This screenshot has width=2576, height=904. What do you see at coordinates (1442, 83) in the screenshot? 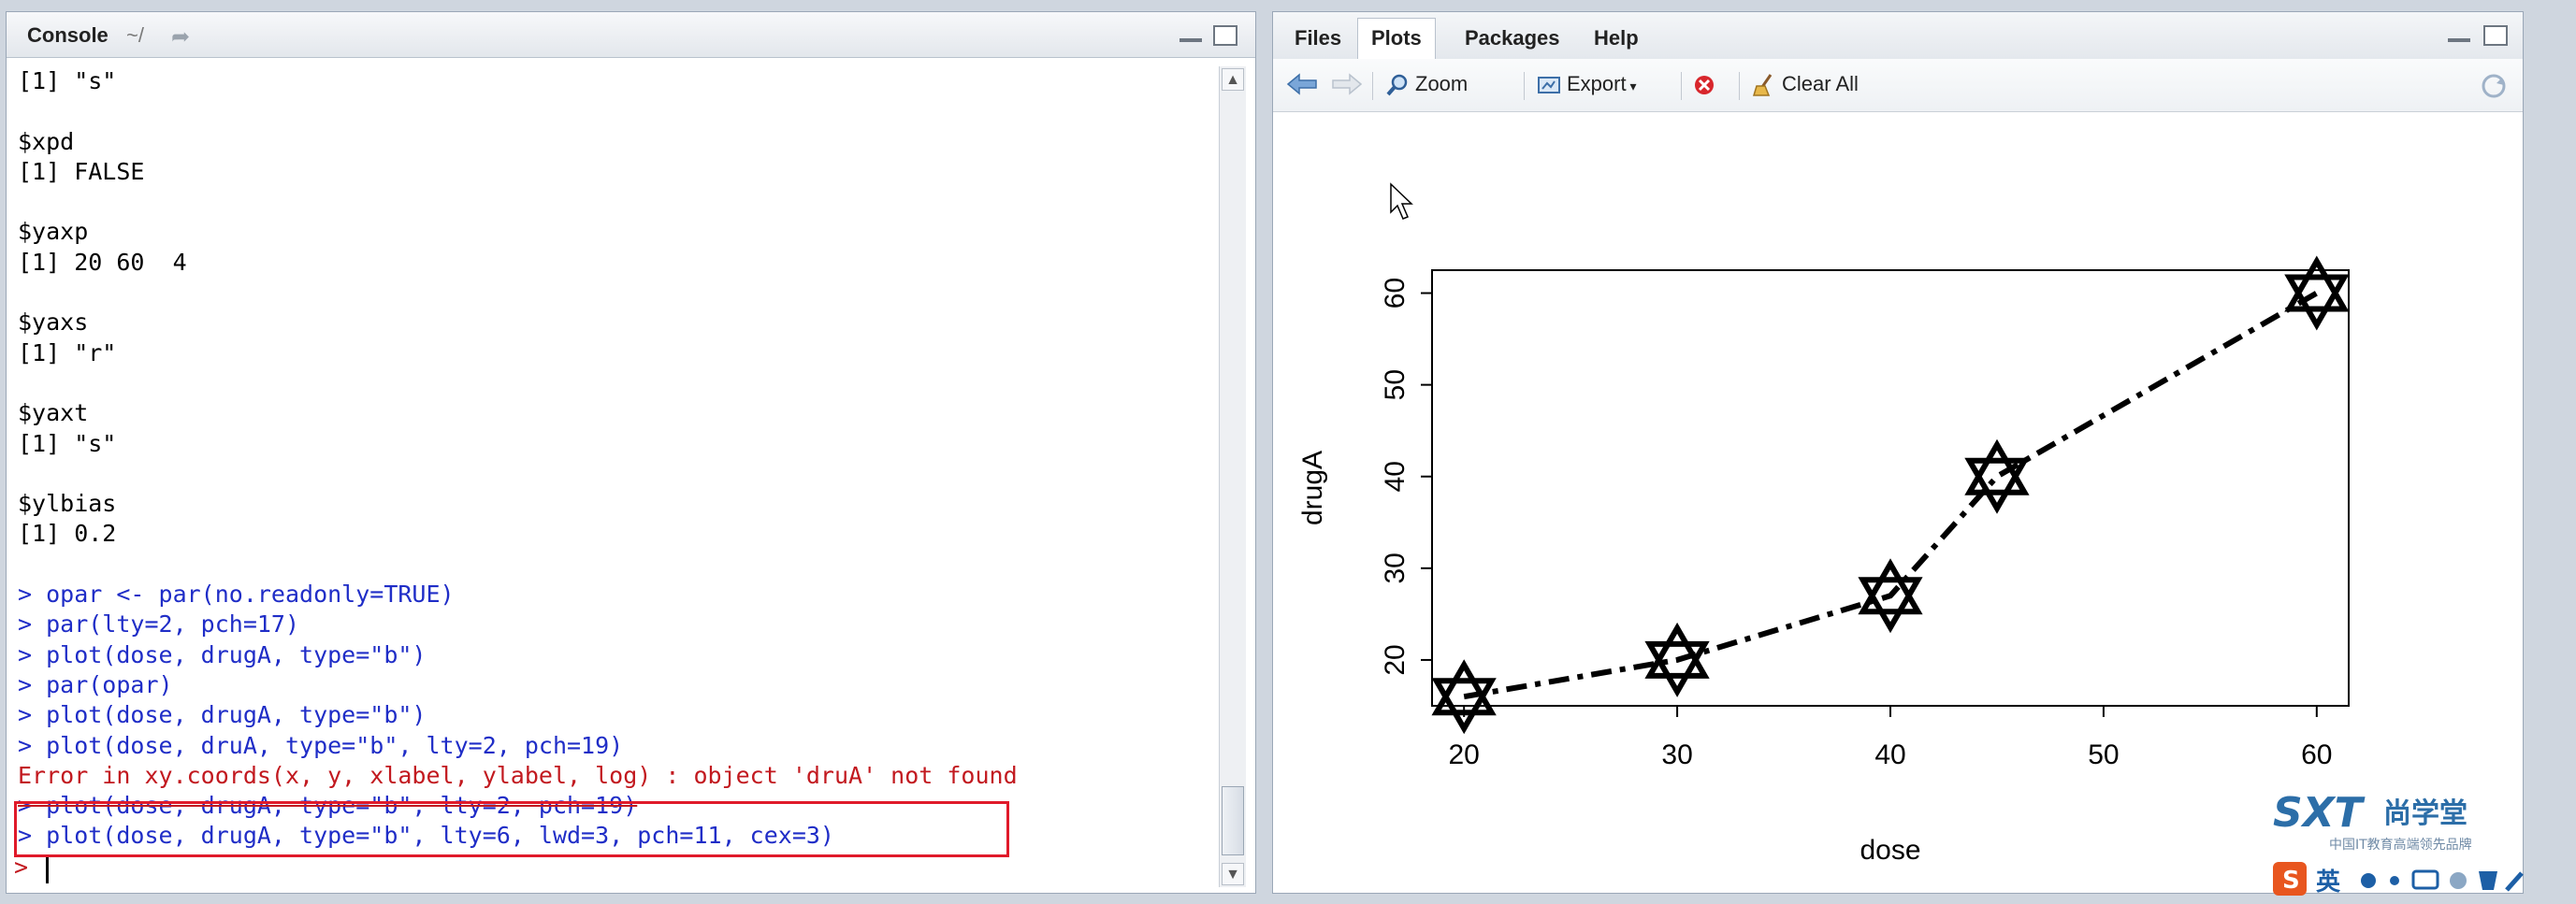
I see `zoom-label: Zoom` at bounding box center [1442, 83].